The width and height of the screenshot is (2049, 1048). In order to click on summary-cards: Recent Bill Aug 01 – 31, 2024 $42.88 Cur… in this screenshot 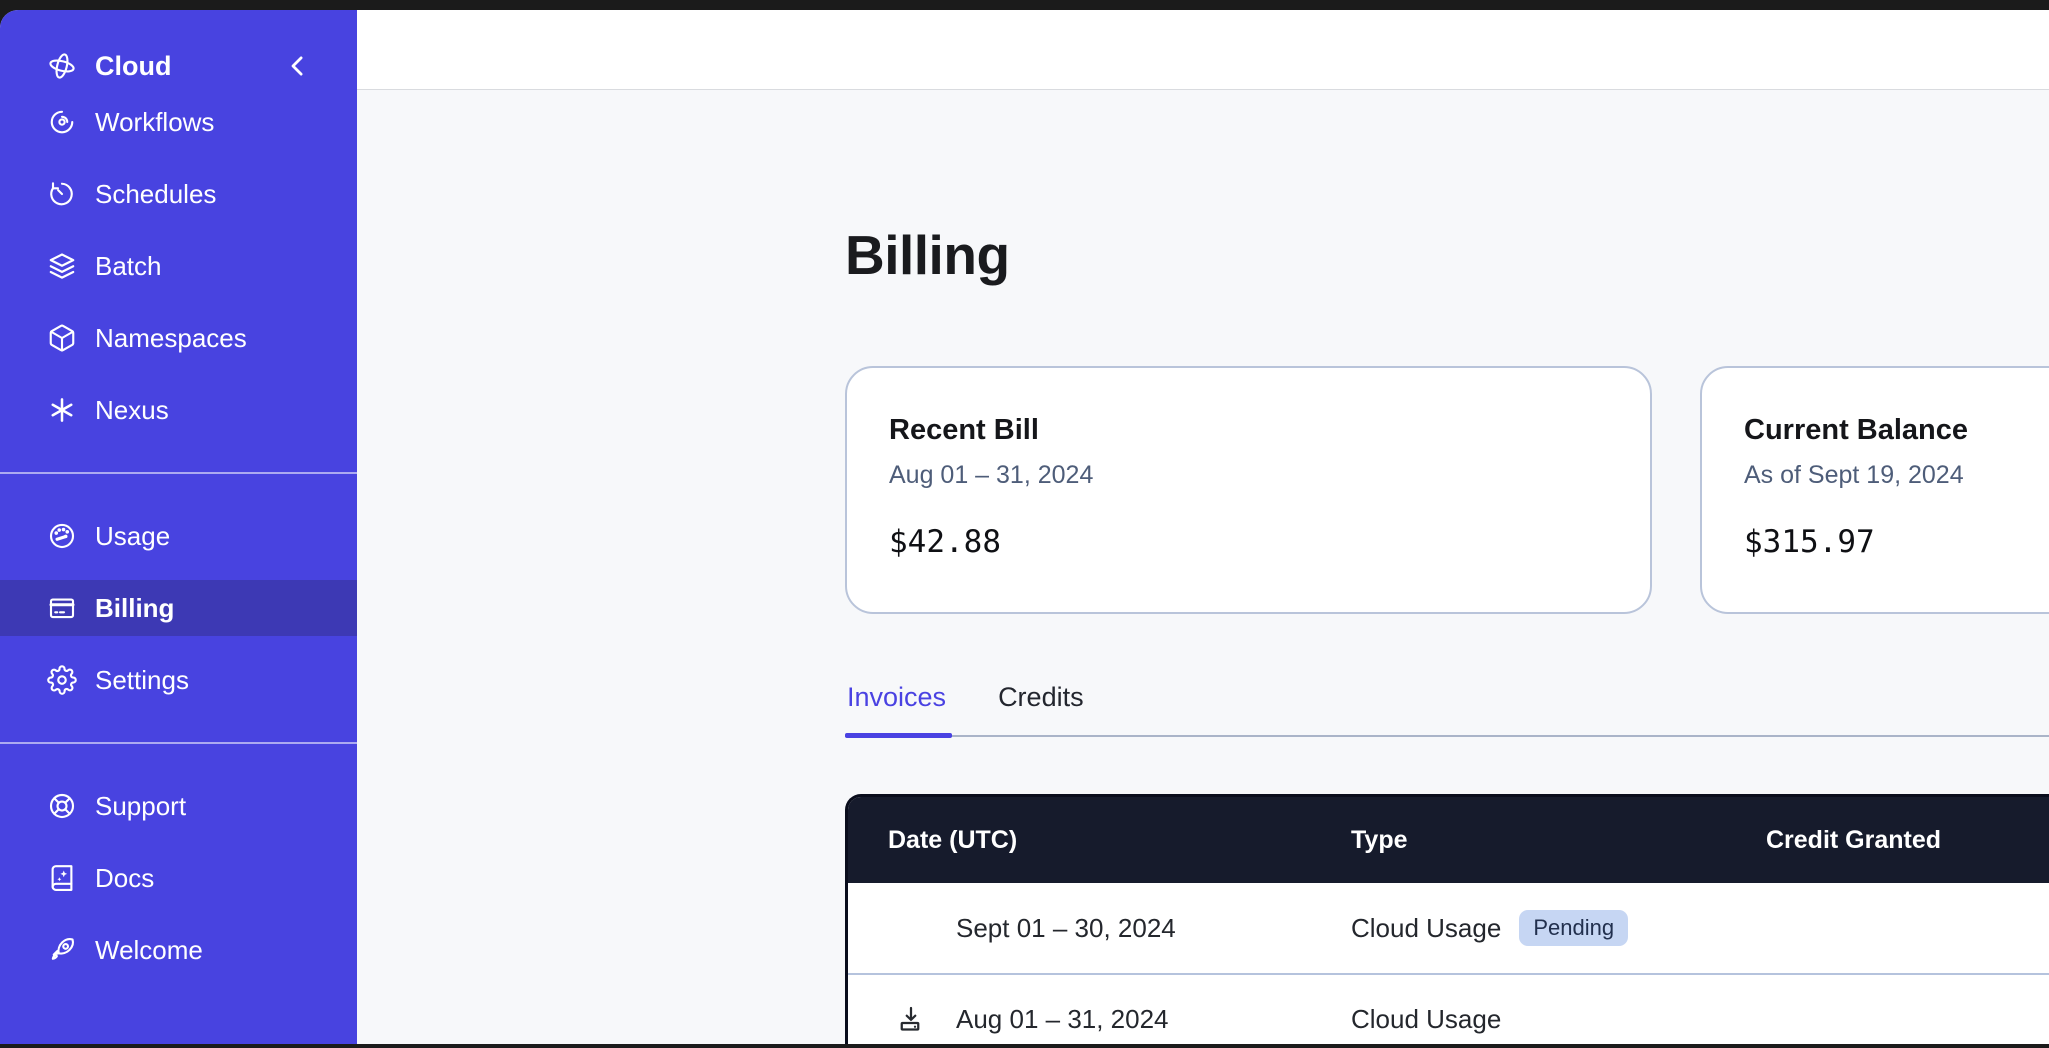, I will do `click(1447, 490)`.